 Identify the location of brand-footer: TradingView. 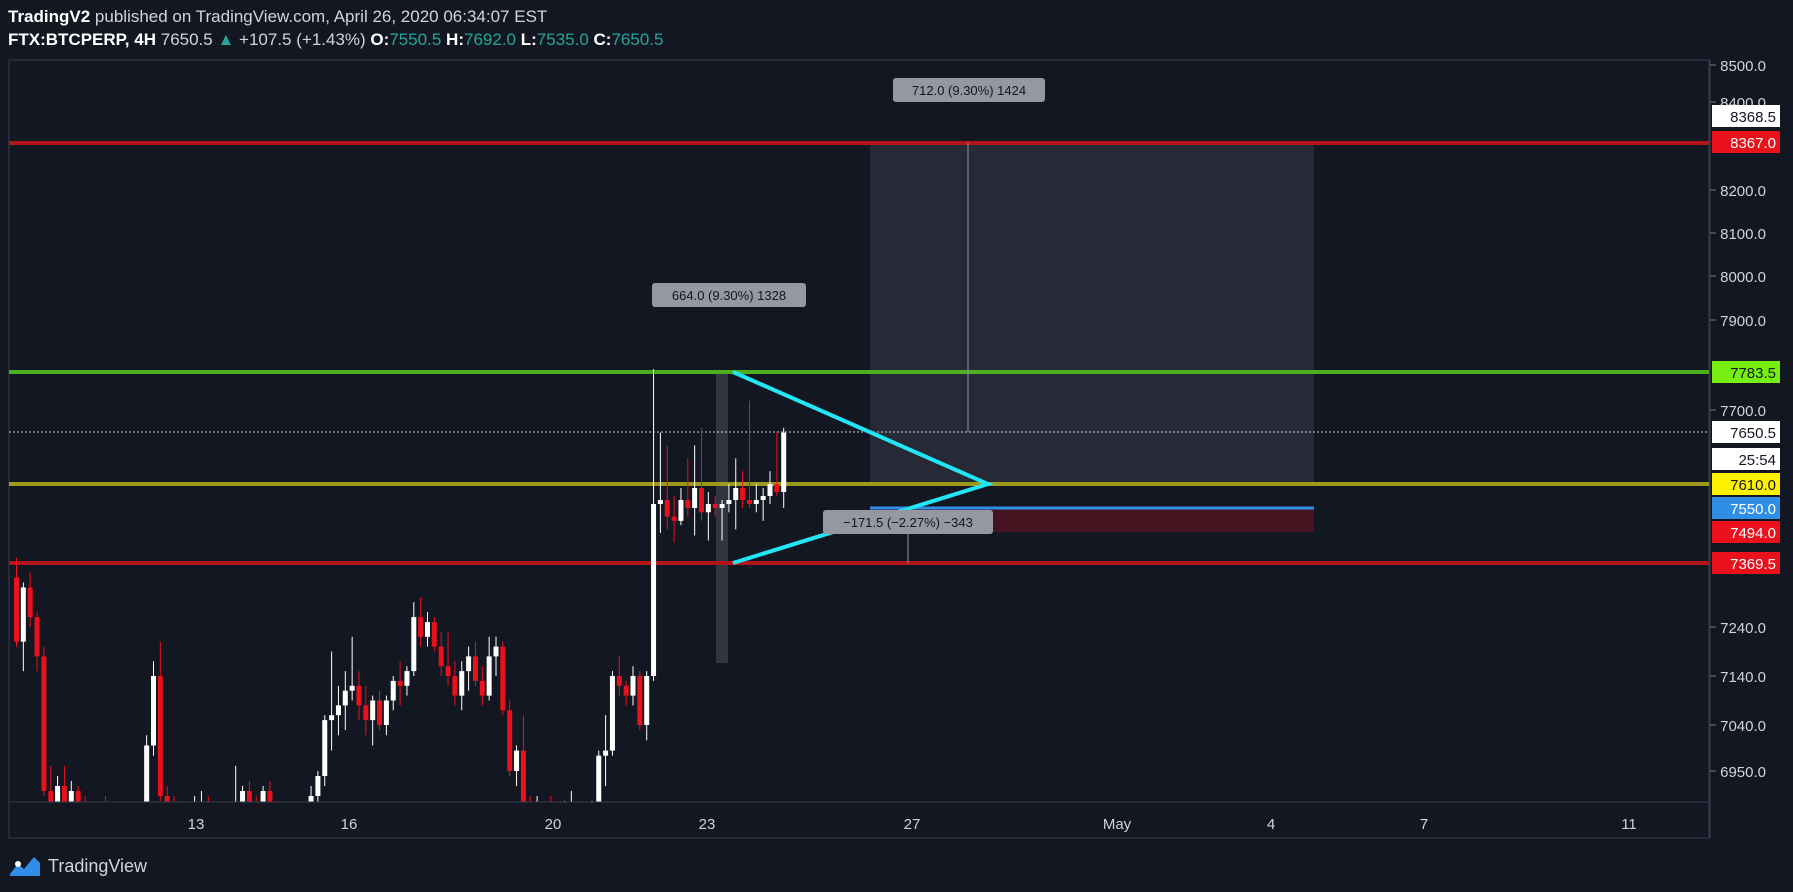
(77, 866).